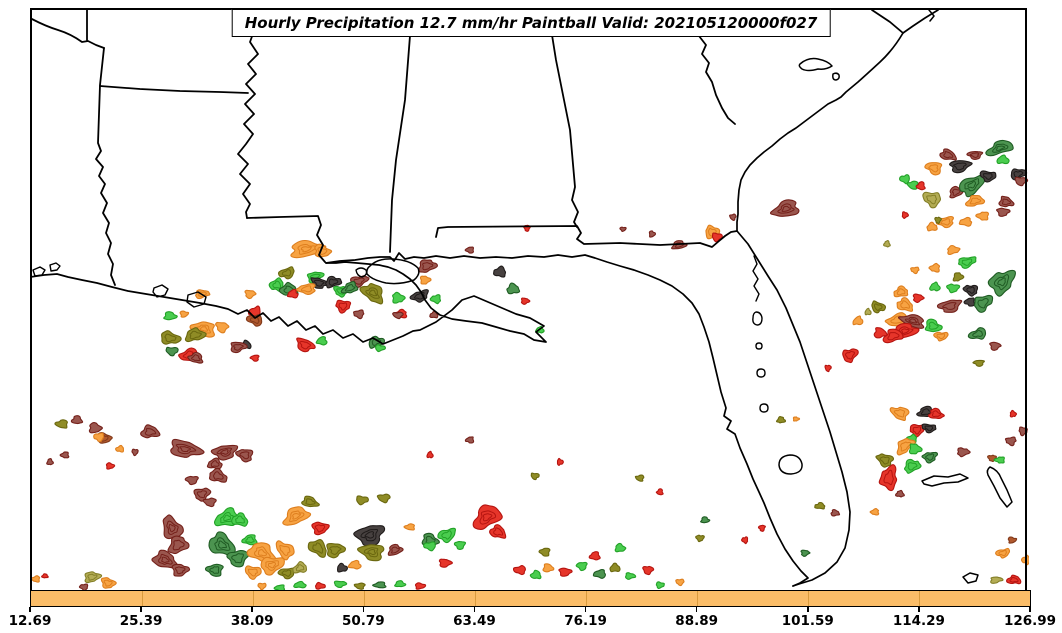  What do you see at coordinates (790, 464) in the screenshot?
I see `lake-okeechobee` at bounding box center [790, 464].